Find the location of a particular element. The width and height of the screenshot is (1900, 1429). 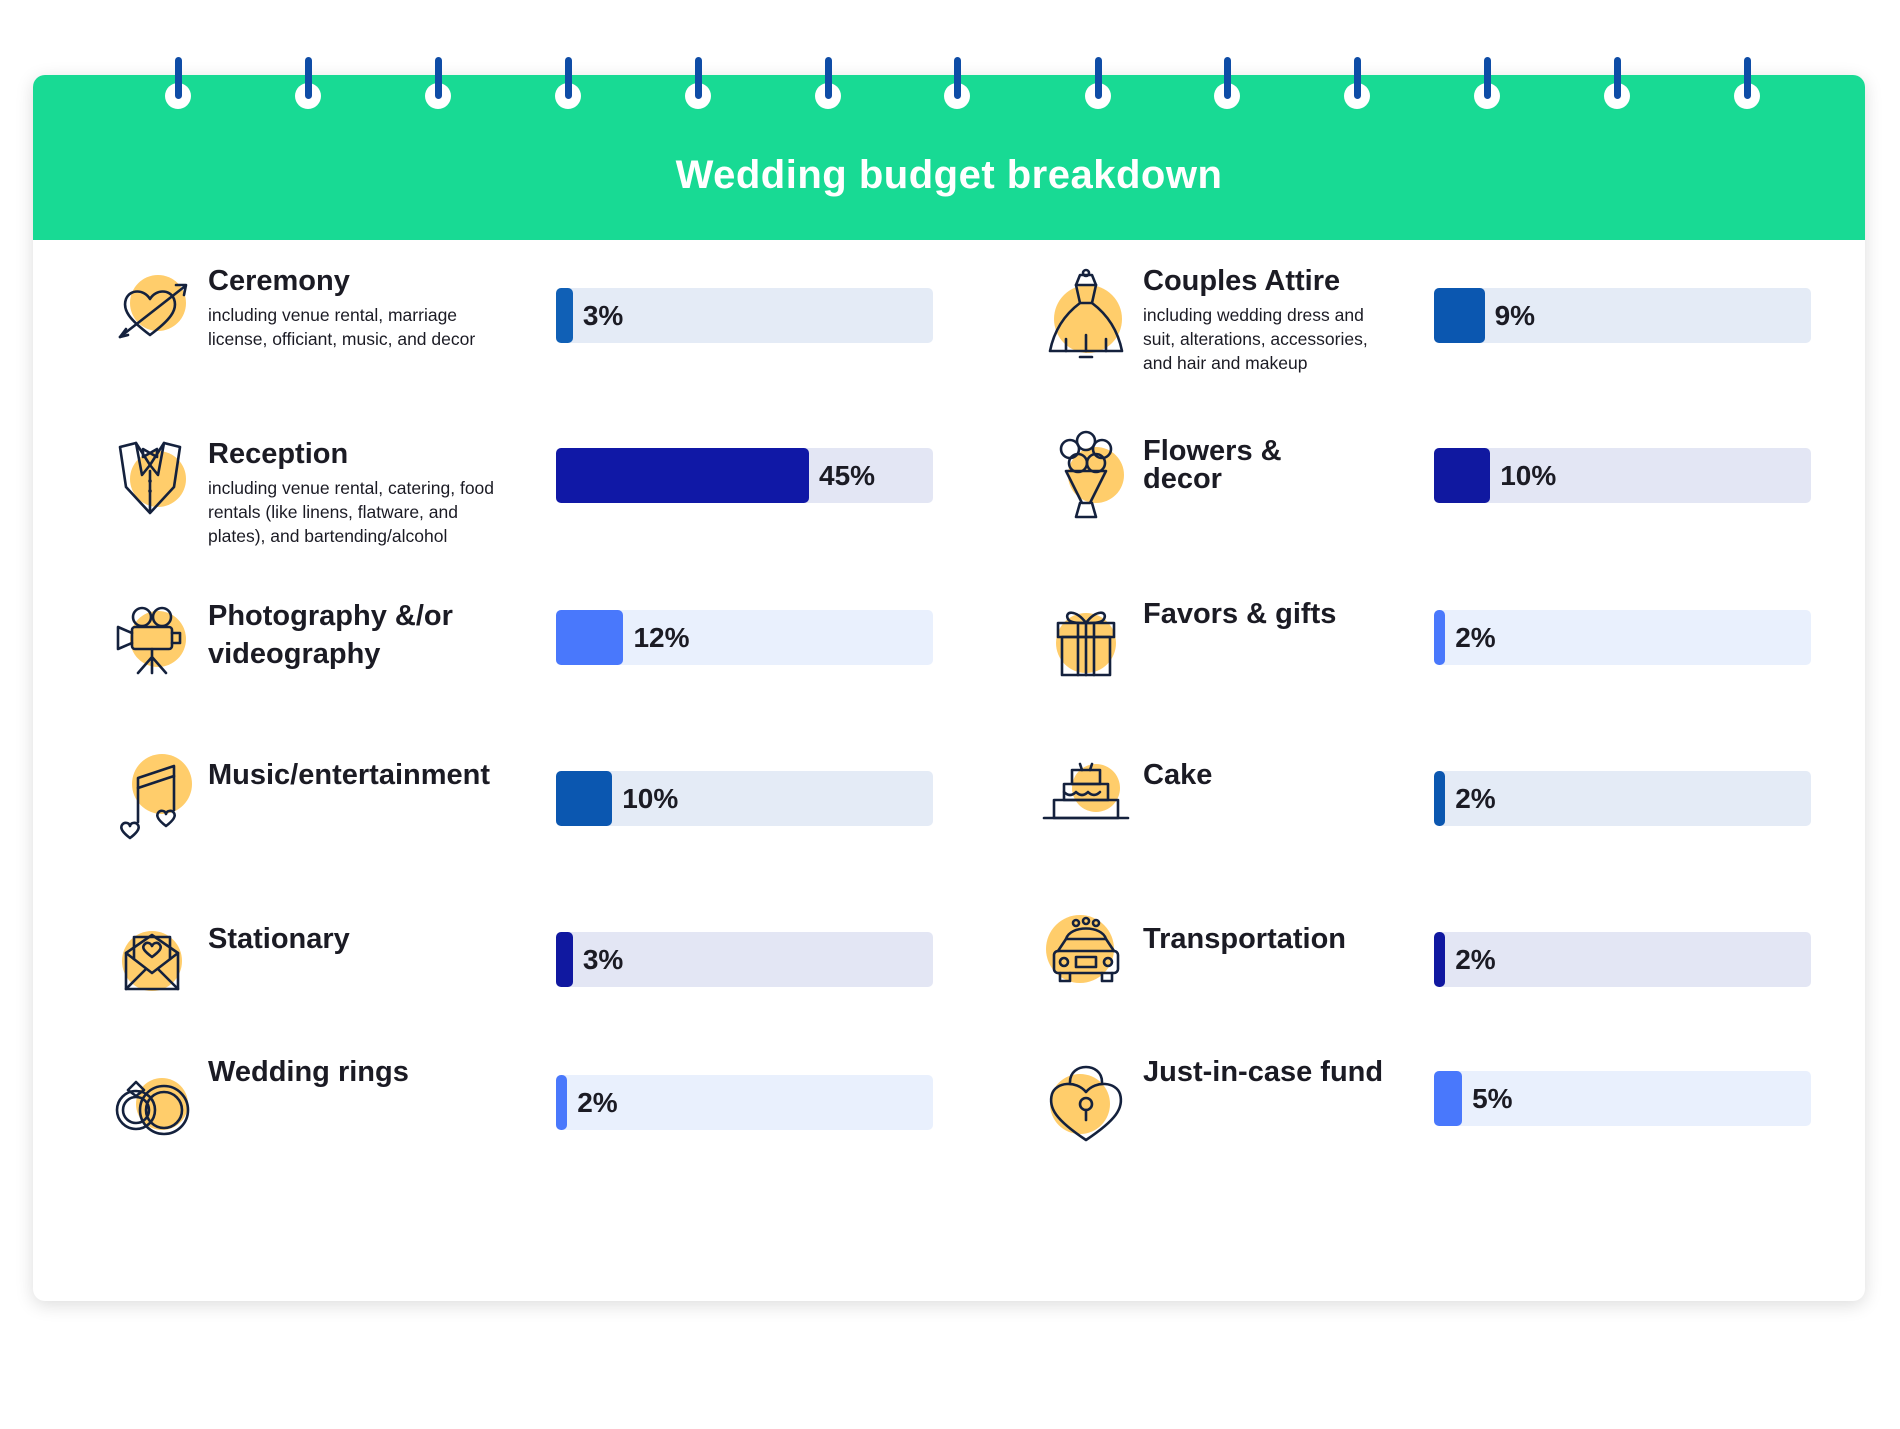

bar-track: 9% is located at coordinates (1622, 315).